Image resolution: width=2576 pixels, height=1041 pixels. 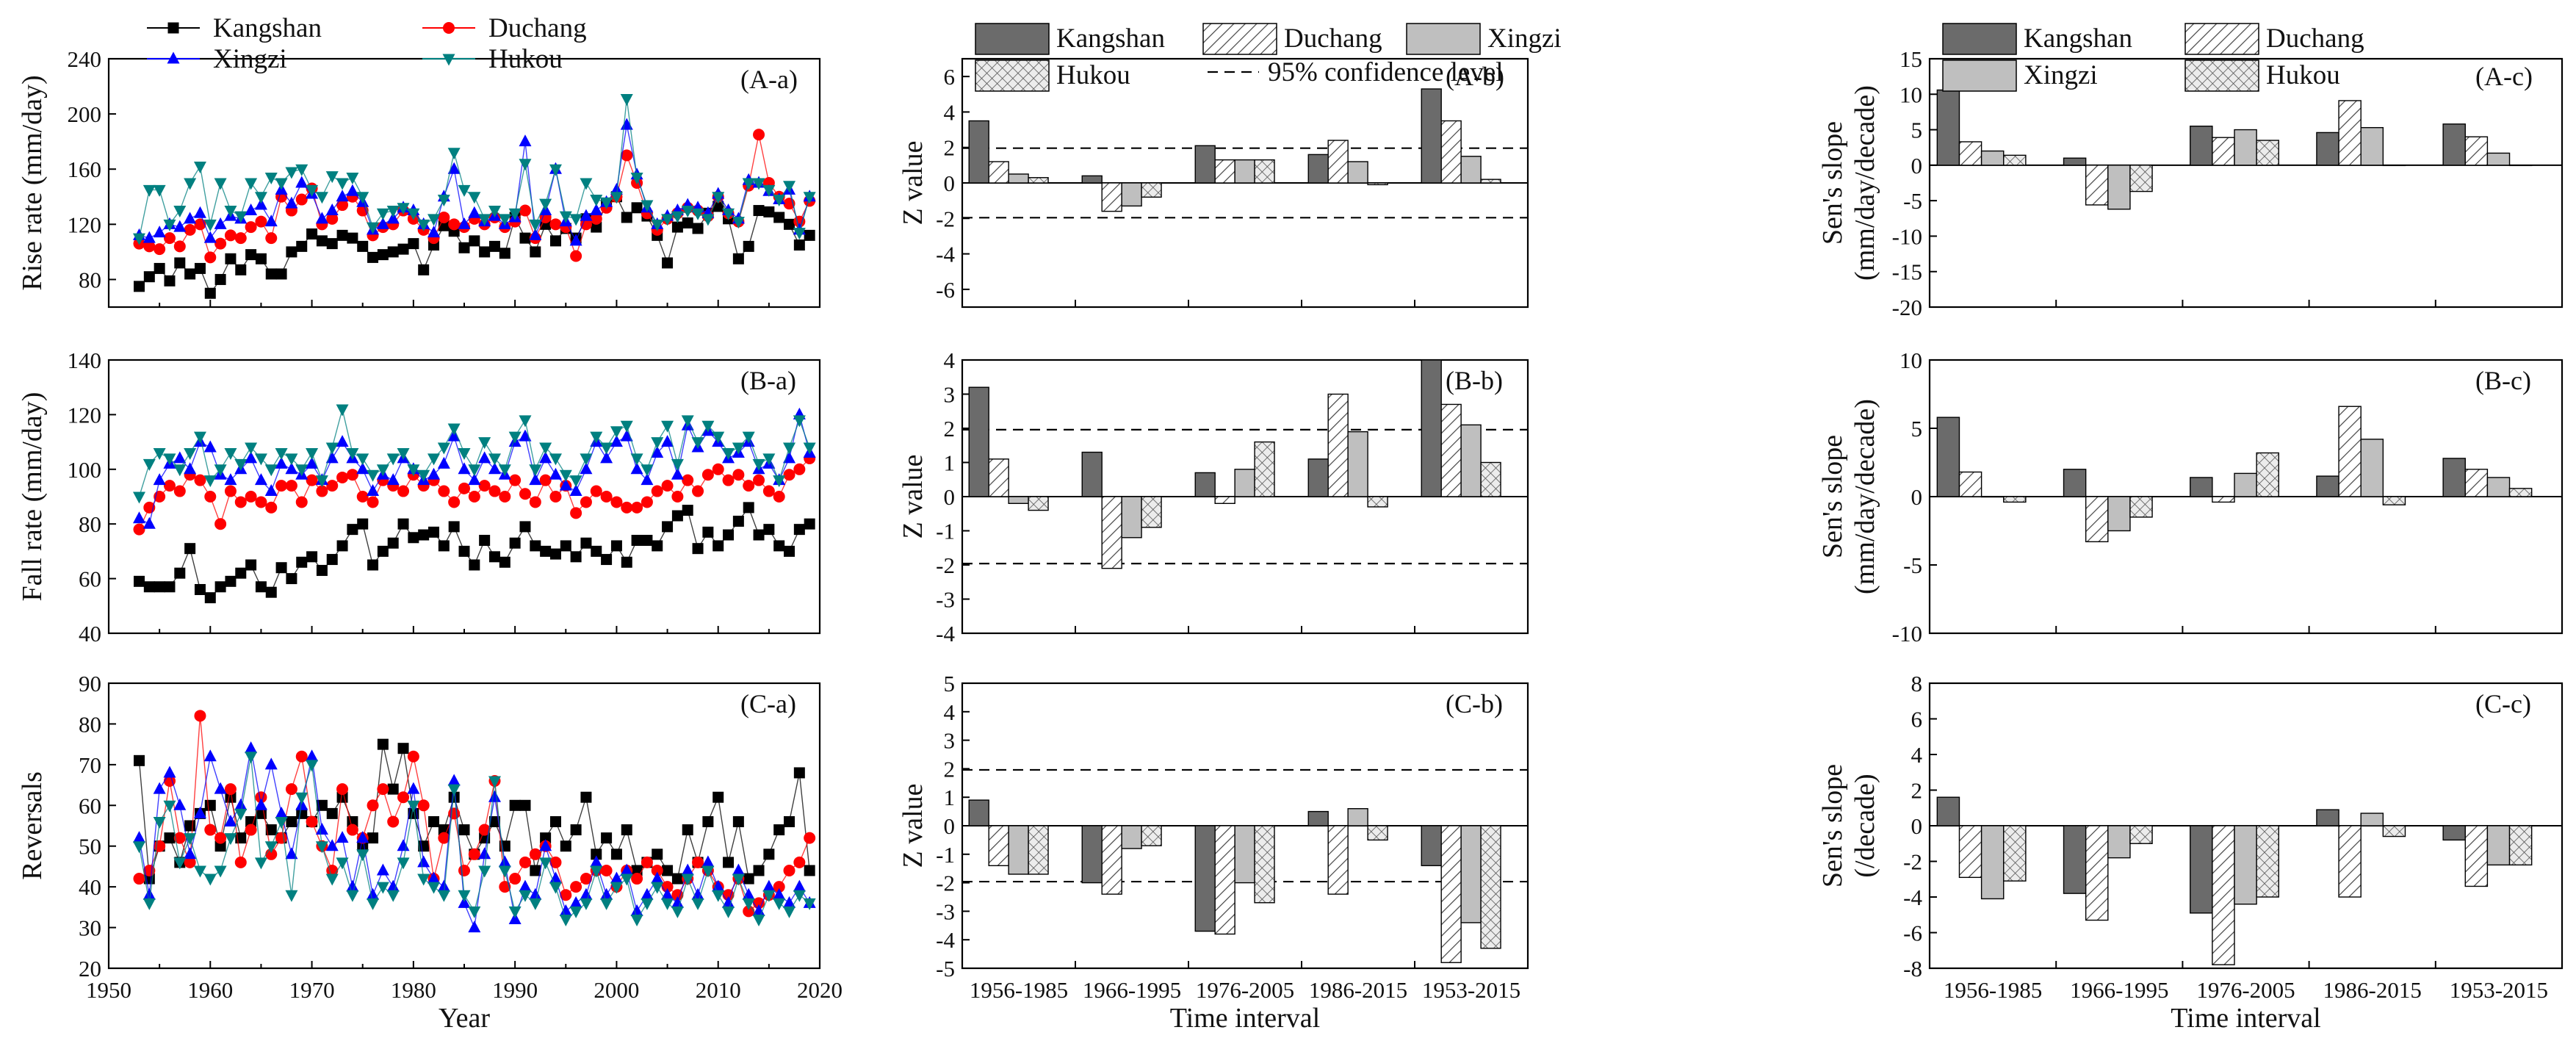 I want to click on legend-item-kangshan: Kangshan, so click(x=234, y=28).